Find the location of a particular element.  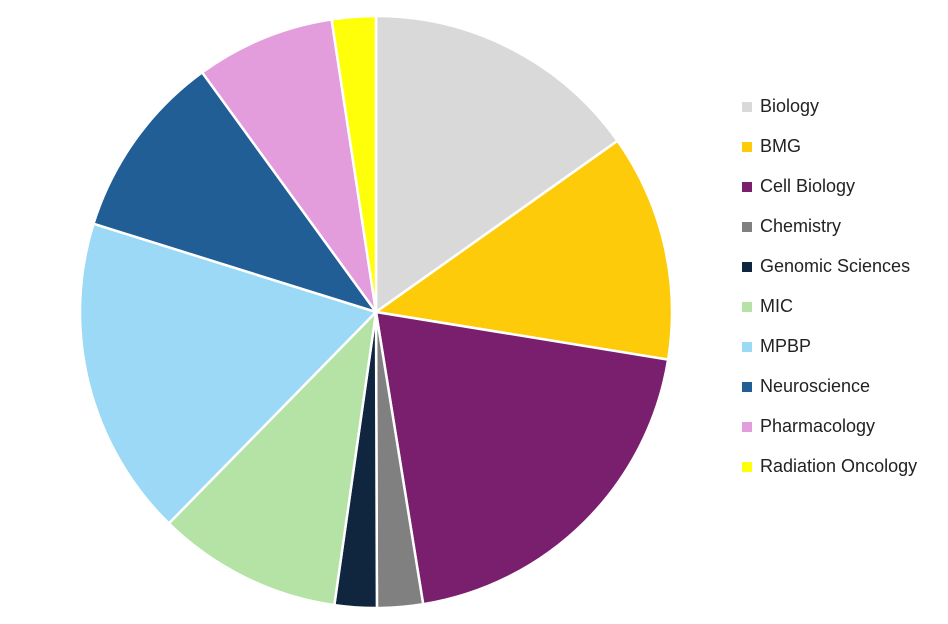

legend-label: Radiation Oncology is located at coordinates (838, 466).